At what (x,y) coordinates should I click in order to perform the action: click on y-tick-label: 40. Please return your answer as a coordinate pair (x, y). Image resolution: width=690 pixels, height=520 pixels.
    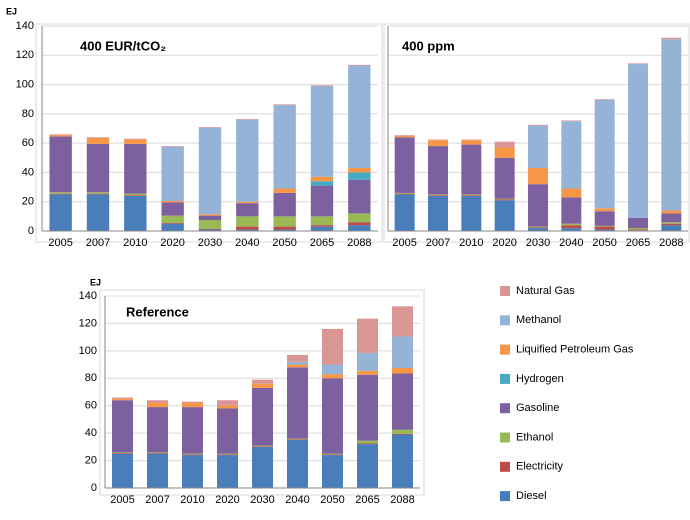
    Looking at the image, I should click on (28, 172).